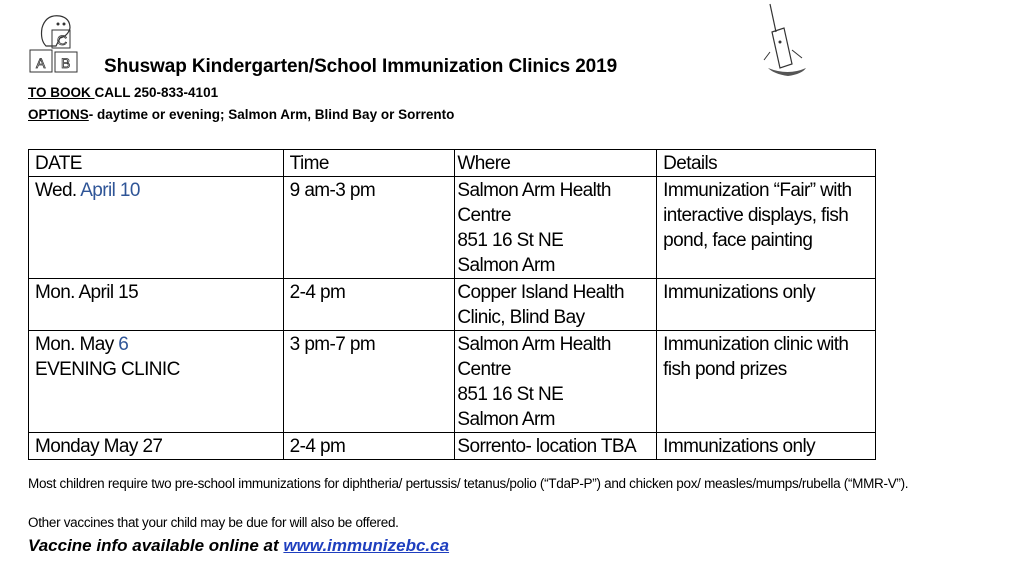 This screenshot has height=566, width=1024. I want to click on header-details: Details, so click(766, 163).